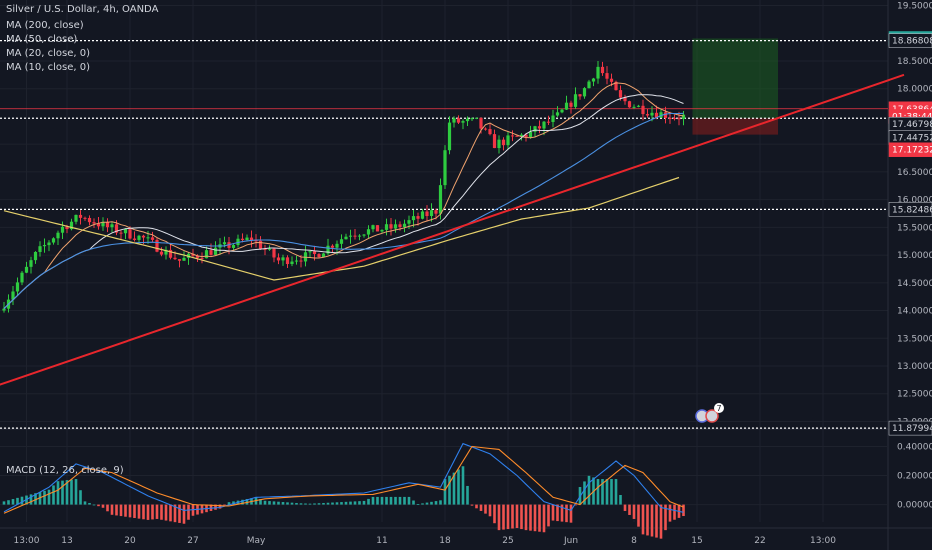 This screenshot has width=932, height=550. I want to click on price-label: 18.86808, so click(912, 42).